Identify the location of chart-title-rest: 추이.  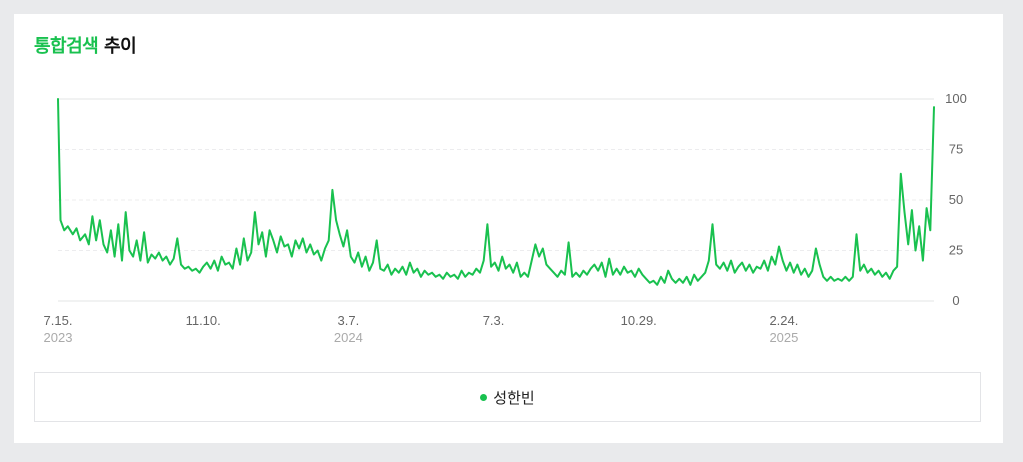
(120, 46).